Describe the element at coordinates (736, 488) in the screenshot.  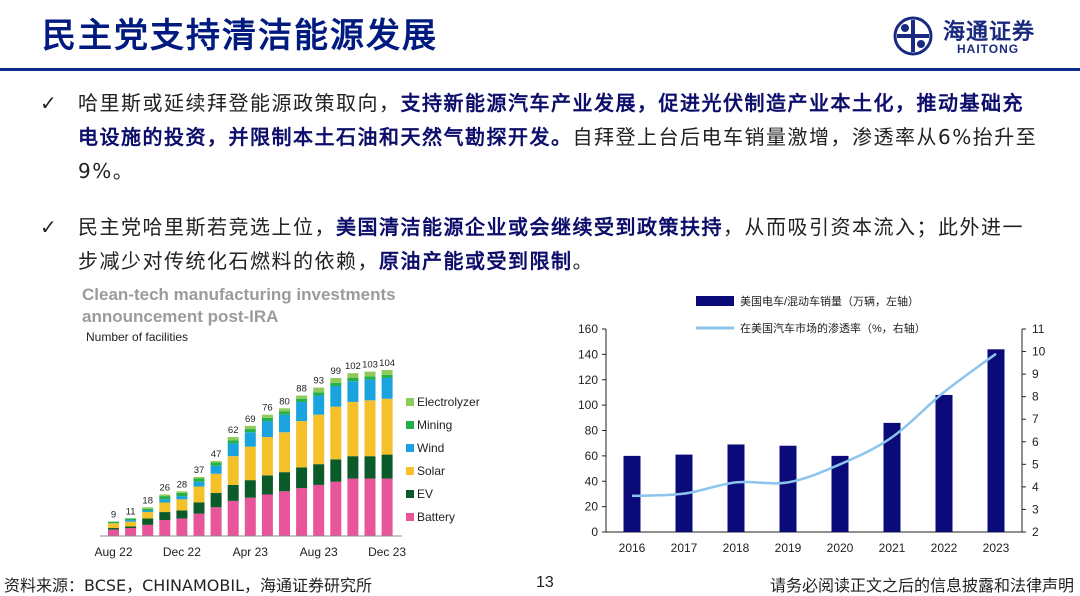
I see `sales-bar-2018` at that location.